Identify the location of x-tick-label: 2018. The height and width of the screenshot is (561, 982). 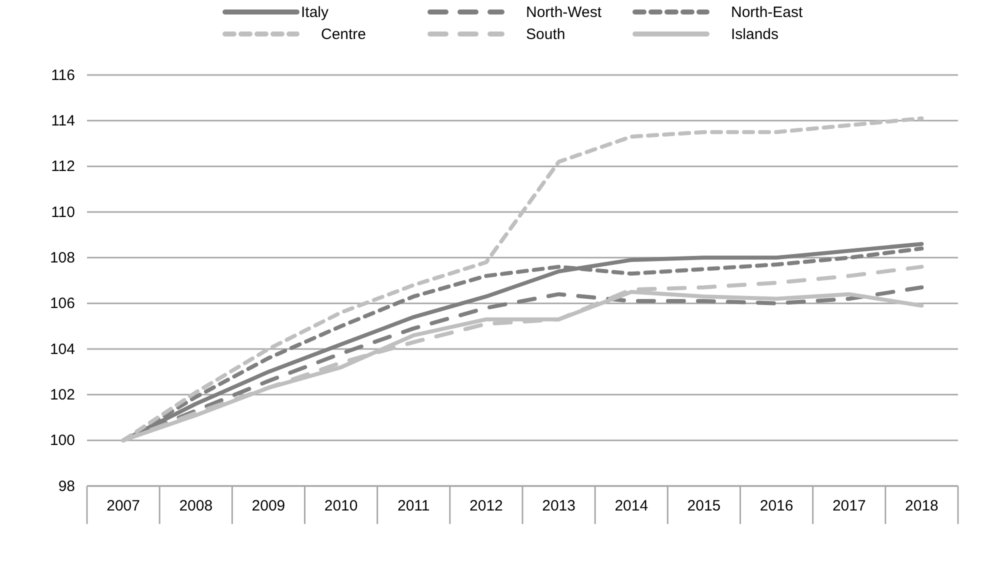
(921, 506).